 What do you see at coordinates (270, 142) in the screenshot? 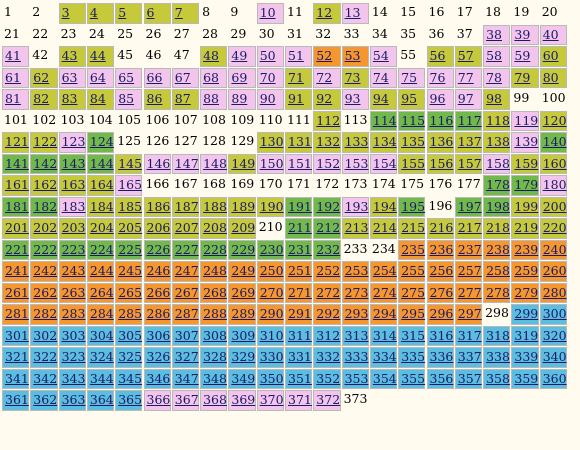
I see `number-cell-130: 130` at bounding box center [270, 142].